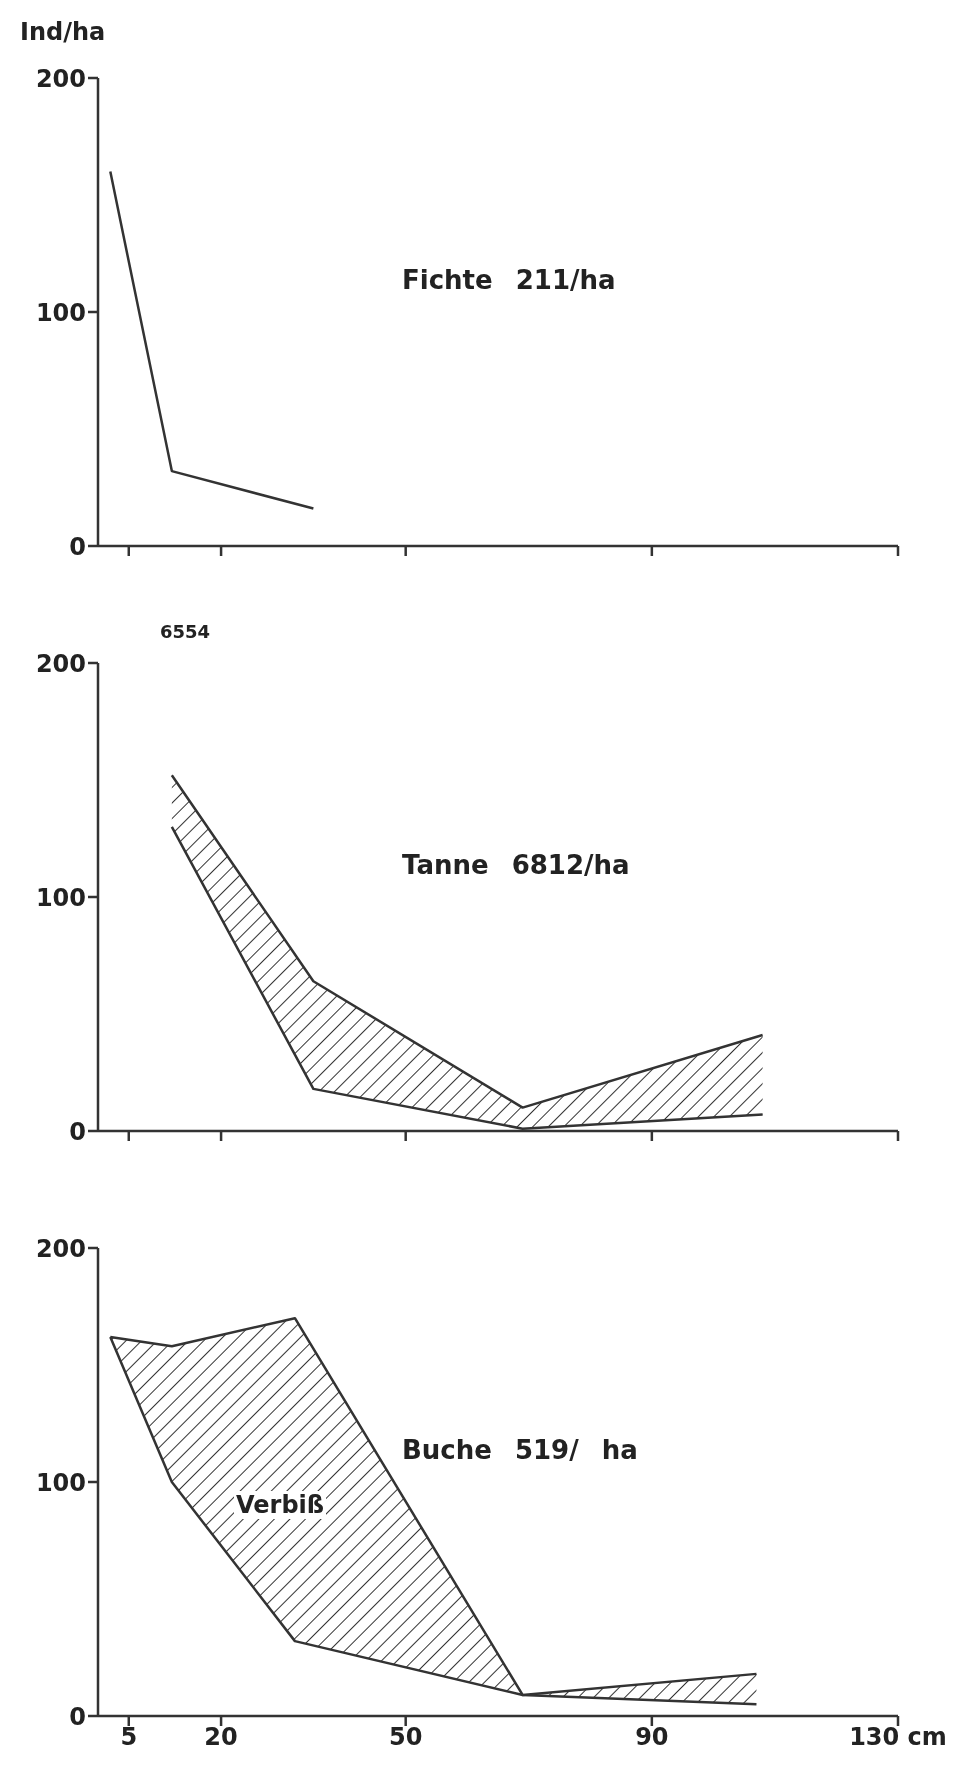 Image resolution: width=976 pixels, height=1776 pixels. Describe the element at coordinates (652, 1737) in the screenshot. I see `x-tick-label: 90` at that location.